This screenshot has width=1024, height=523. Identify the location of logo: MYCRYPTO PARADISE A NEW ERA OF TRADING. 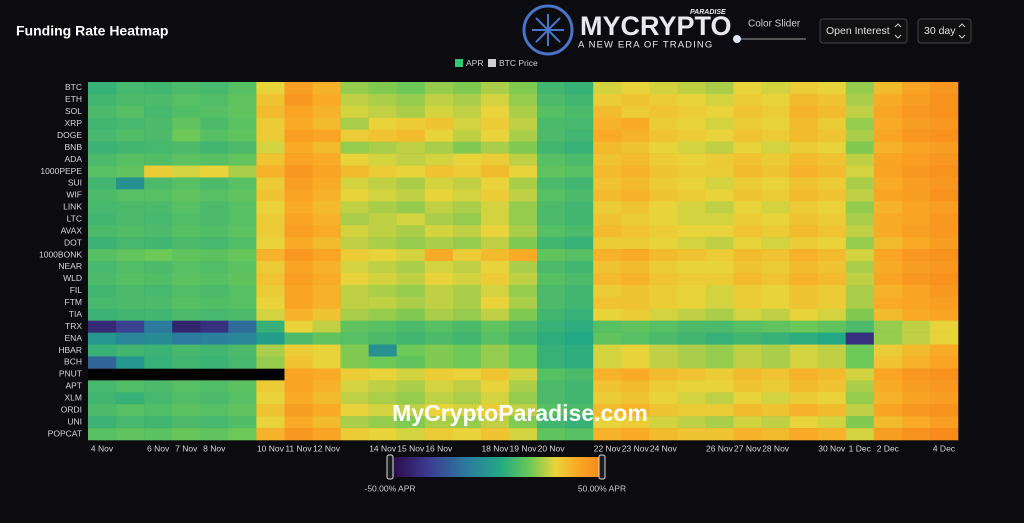
(627, 30).